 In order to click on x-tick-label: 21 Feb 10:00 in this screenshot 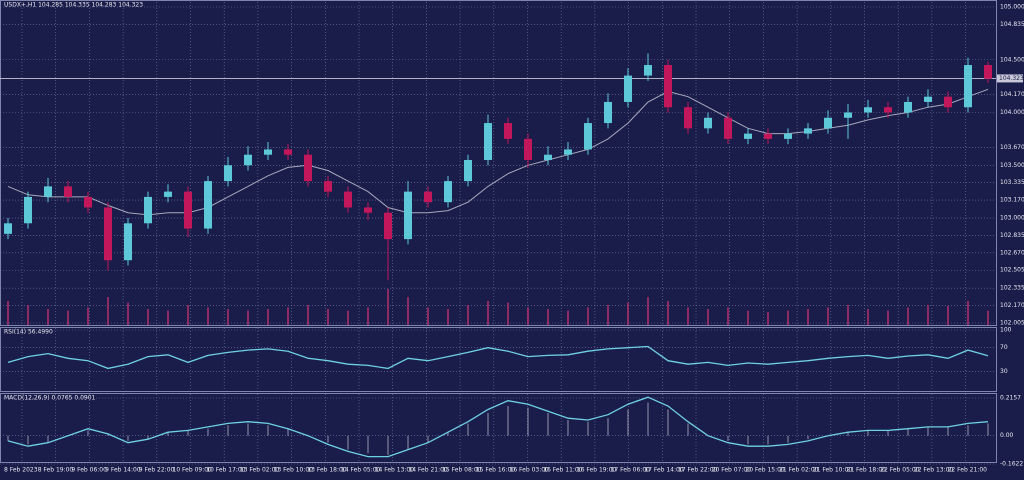, I will do `click(833, 470)`.